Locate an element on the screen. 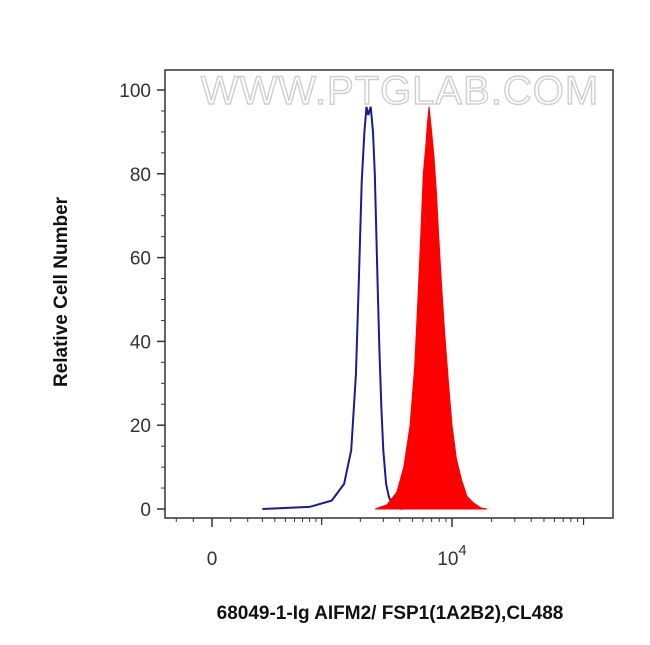 Image resolution: width=650 pixels, height=645 pixels. y-tick-label: 60 is located at coordinates (140, 259).